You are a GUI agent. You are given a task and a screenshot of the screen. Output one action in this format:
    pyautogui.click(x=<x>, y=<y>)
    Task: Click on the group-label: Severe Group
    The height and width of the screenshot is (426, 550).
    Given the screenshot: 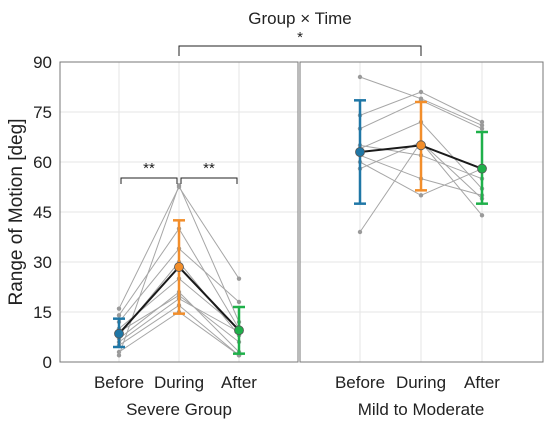 What is the action you would take?
    pyautogui.click(x=179, y=409)
    